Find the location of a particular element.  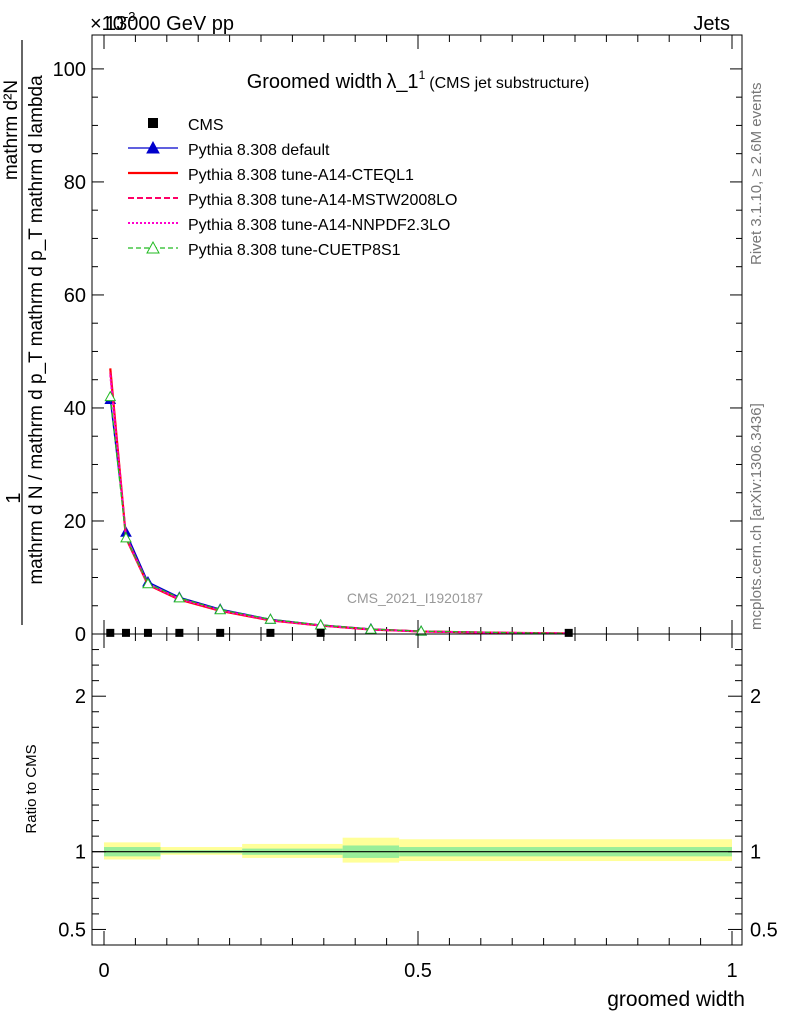

ratio-y-tick-label-right: 1 is located at coordinates (755, 853).